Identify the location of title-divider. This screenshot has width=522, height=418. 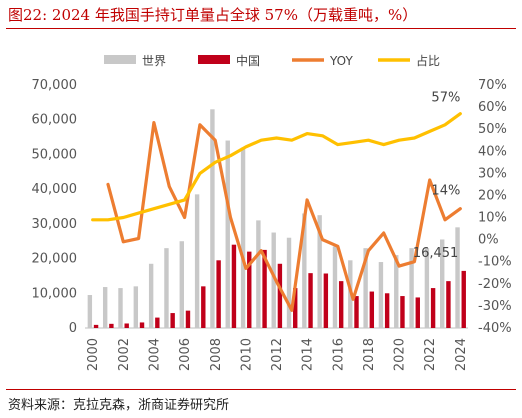
(261, 28).